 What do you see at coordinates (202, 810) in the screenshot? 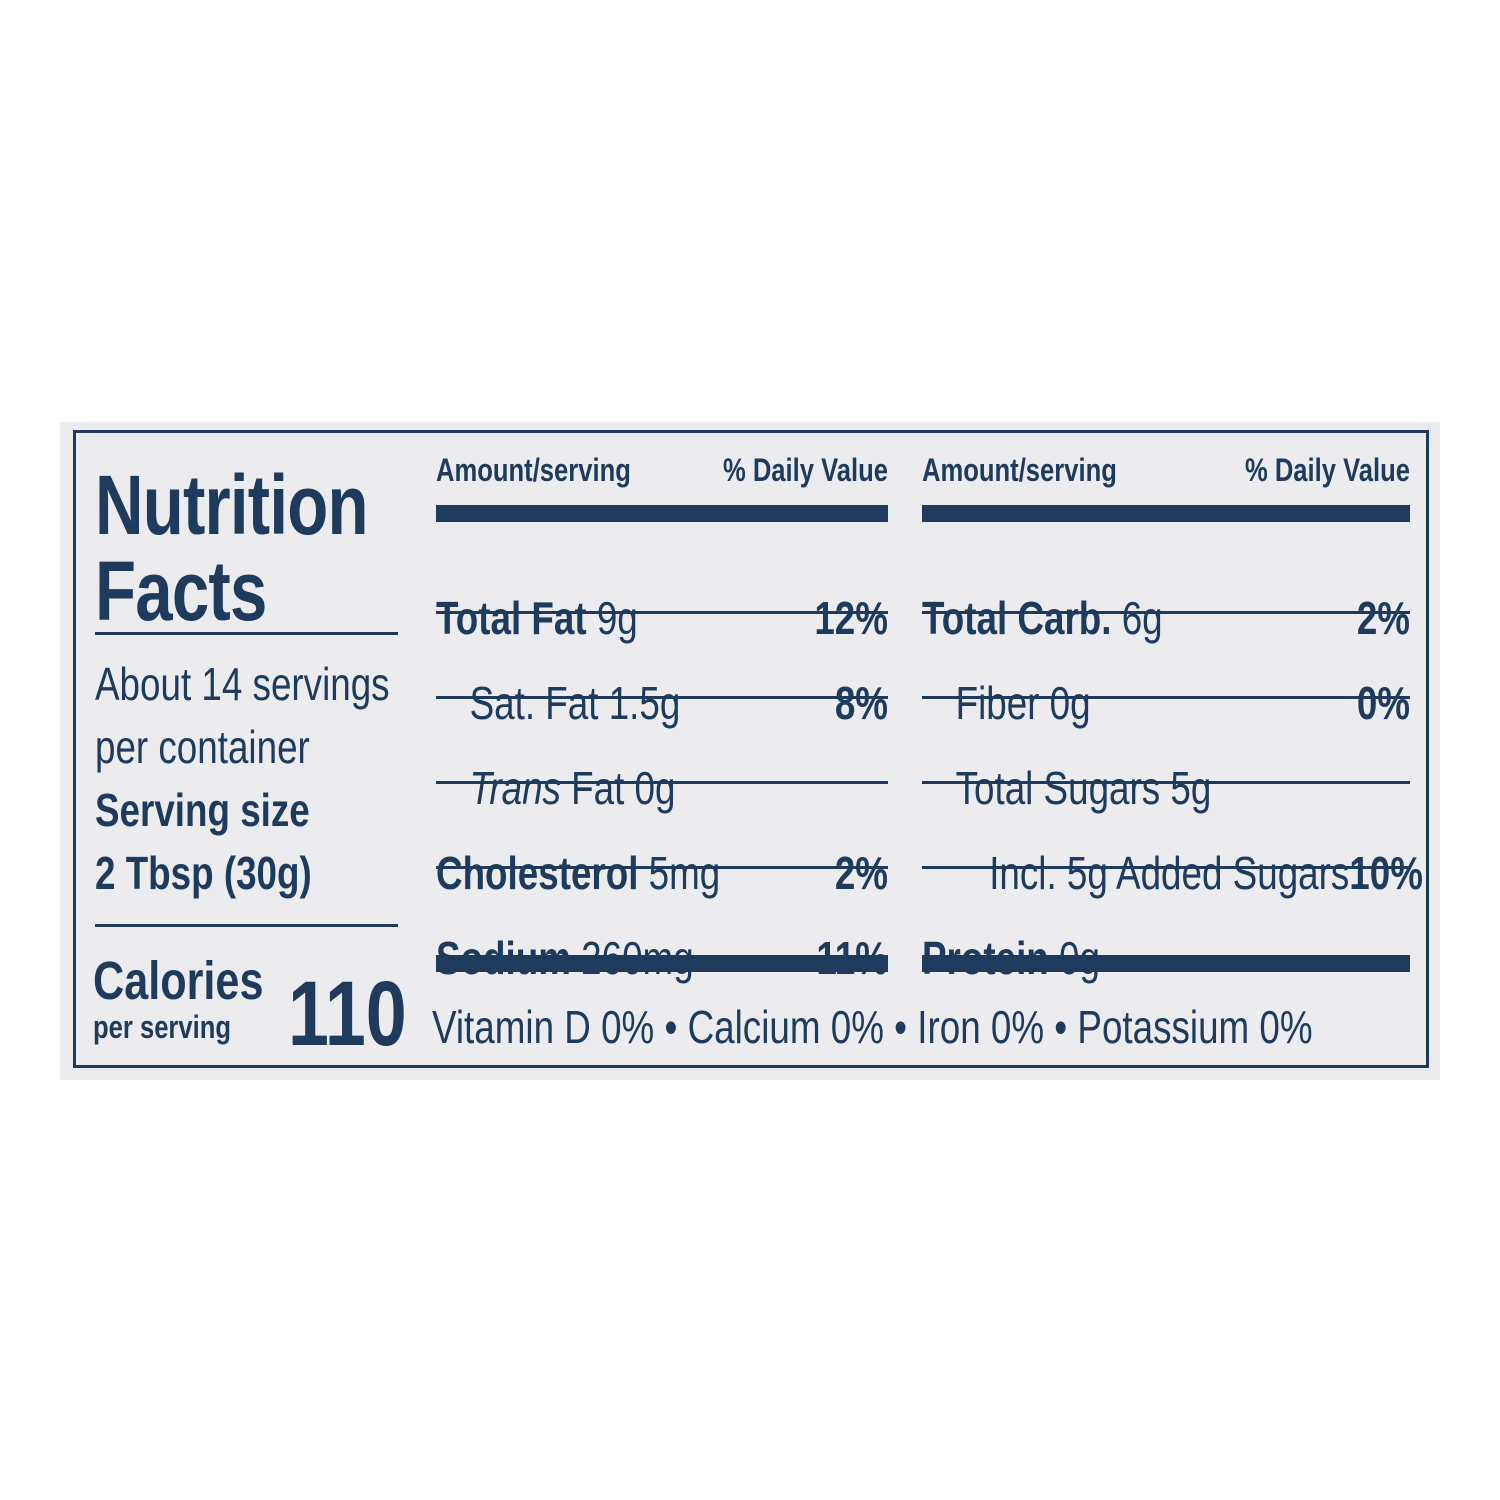
I see `serving-size-label: Serving size` at bounding box center [202, 810].